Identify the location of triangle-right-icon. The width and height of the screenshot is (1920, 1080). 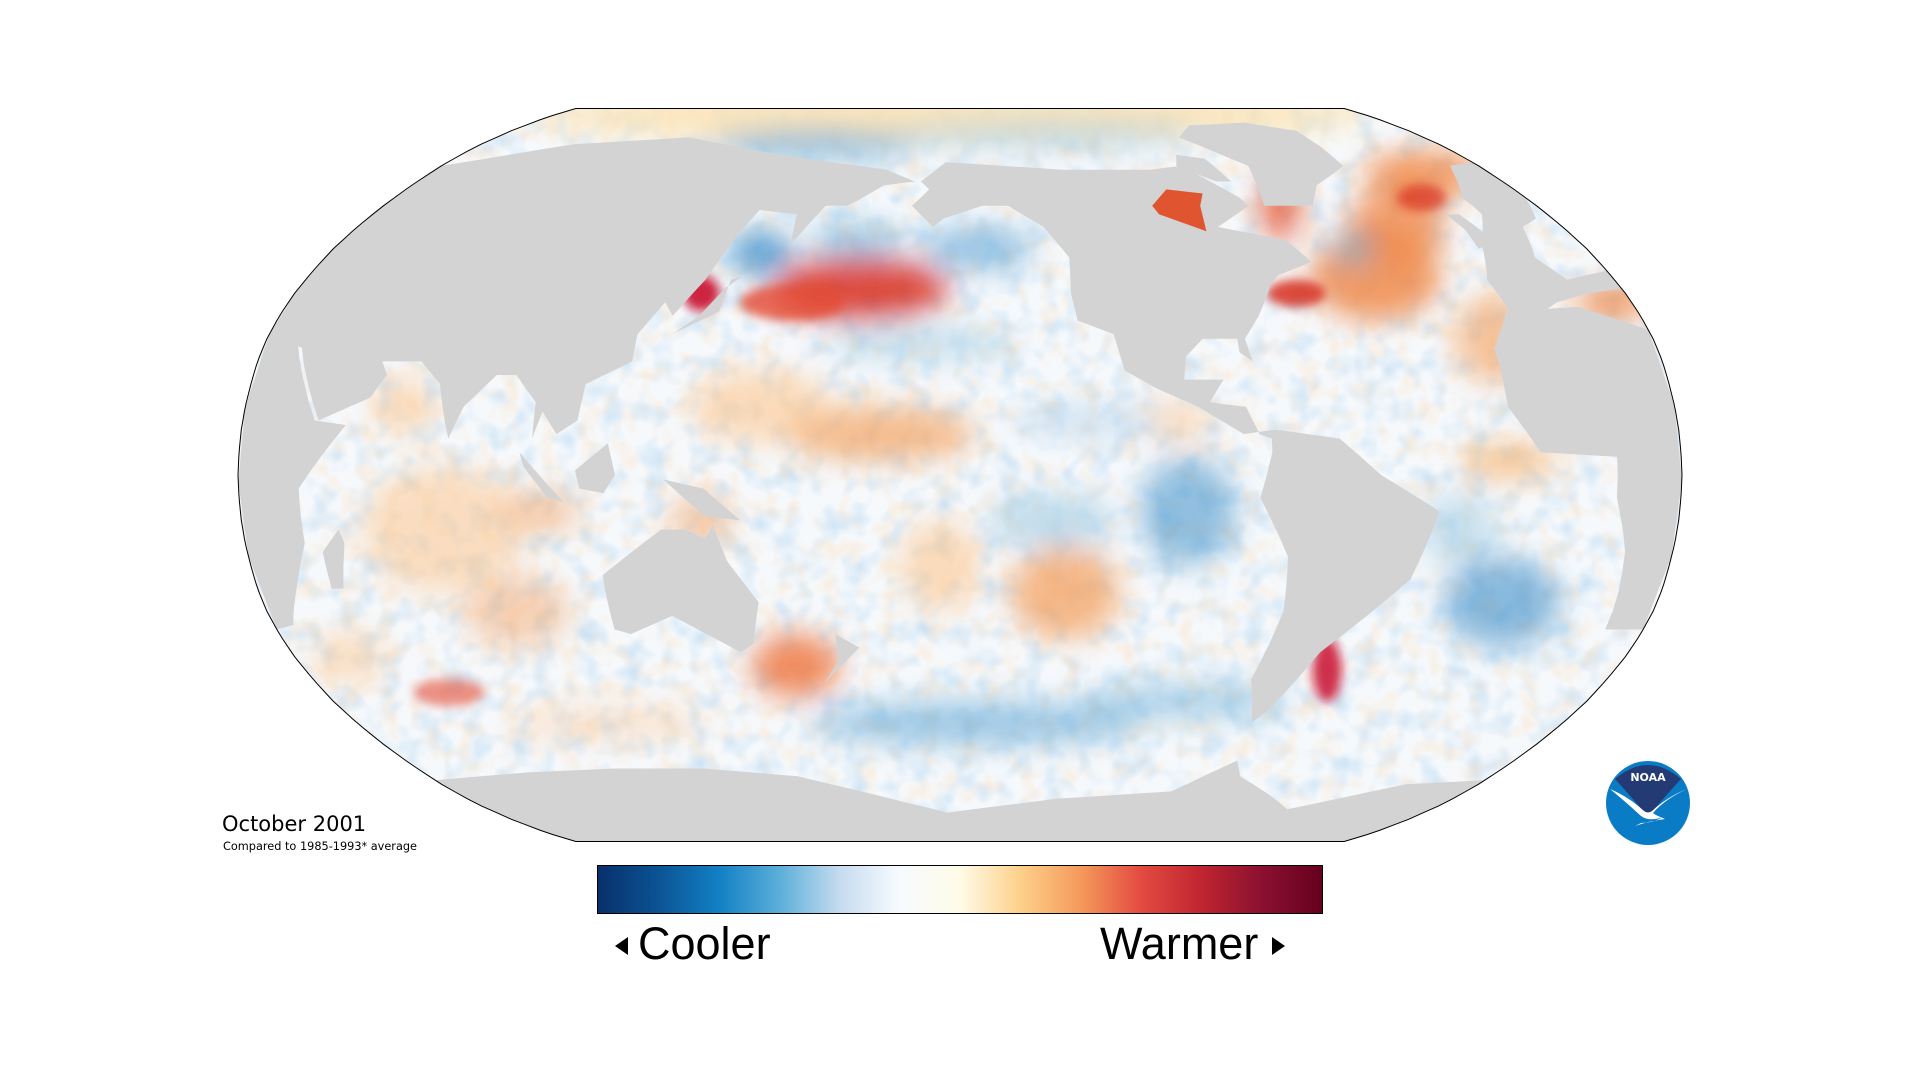
(1279, 946).